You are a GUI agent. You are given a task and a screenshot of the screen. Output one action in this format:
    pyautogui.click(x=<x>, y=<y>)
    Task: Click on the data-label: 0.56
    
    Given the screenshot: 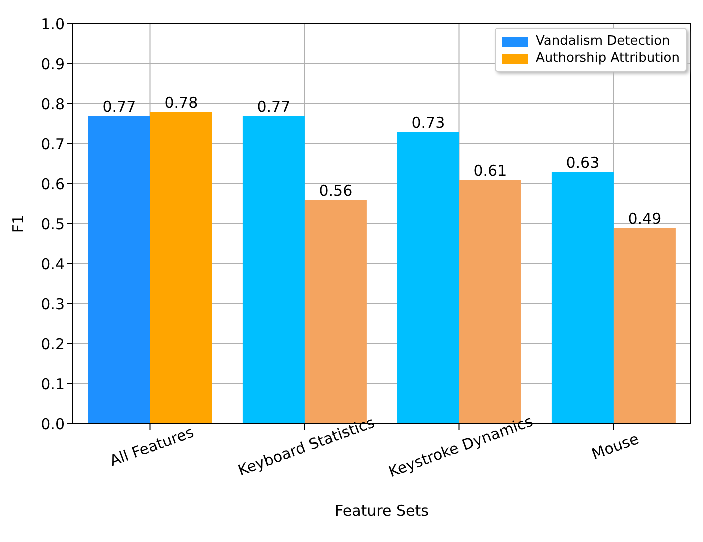 What is the action you would take?
    pyautogui.click(x=336, y=191)
    